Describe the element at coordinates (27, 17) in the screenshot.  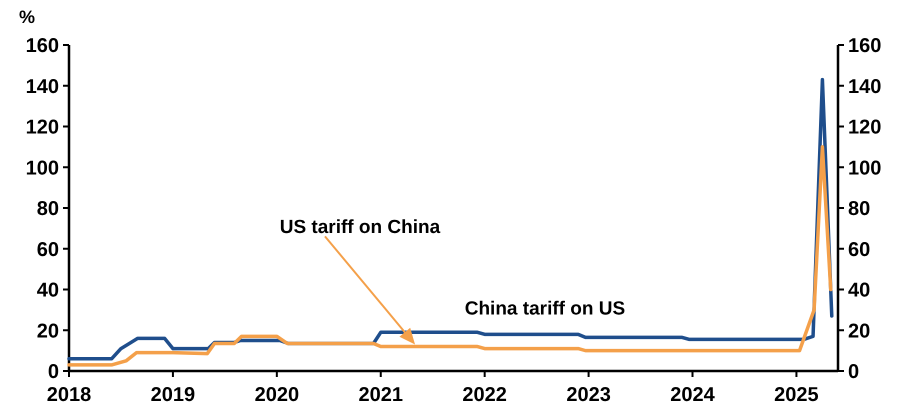
I see `y-axis-title: %` at that location.